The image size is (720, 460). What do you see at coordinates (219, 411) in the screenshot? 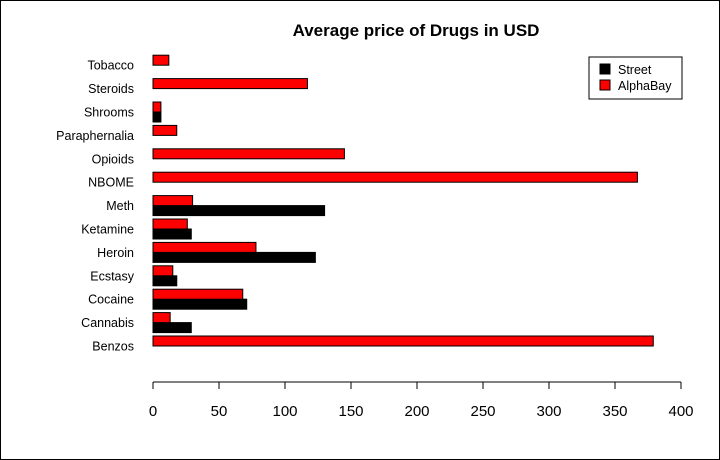
I see `x-tick-label-50: 50` at bounding box center [219, 411].